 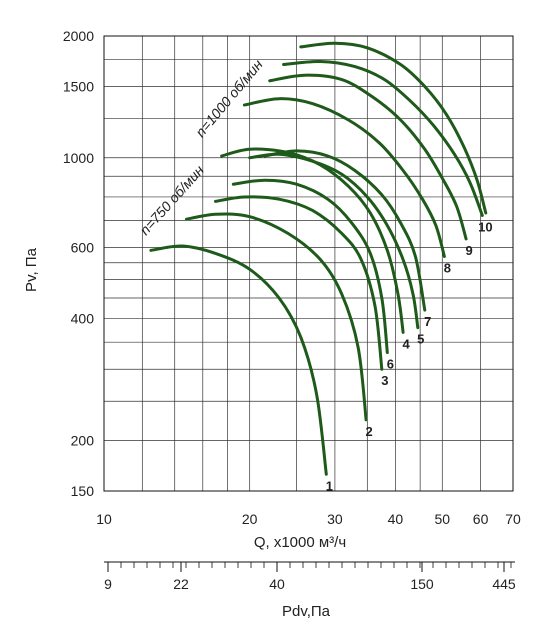 What do you see at coordinates (513, 519) in the screenshot?
I see `x-tick-label: 70` at bounding box center [513, 519].